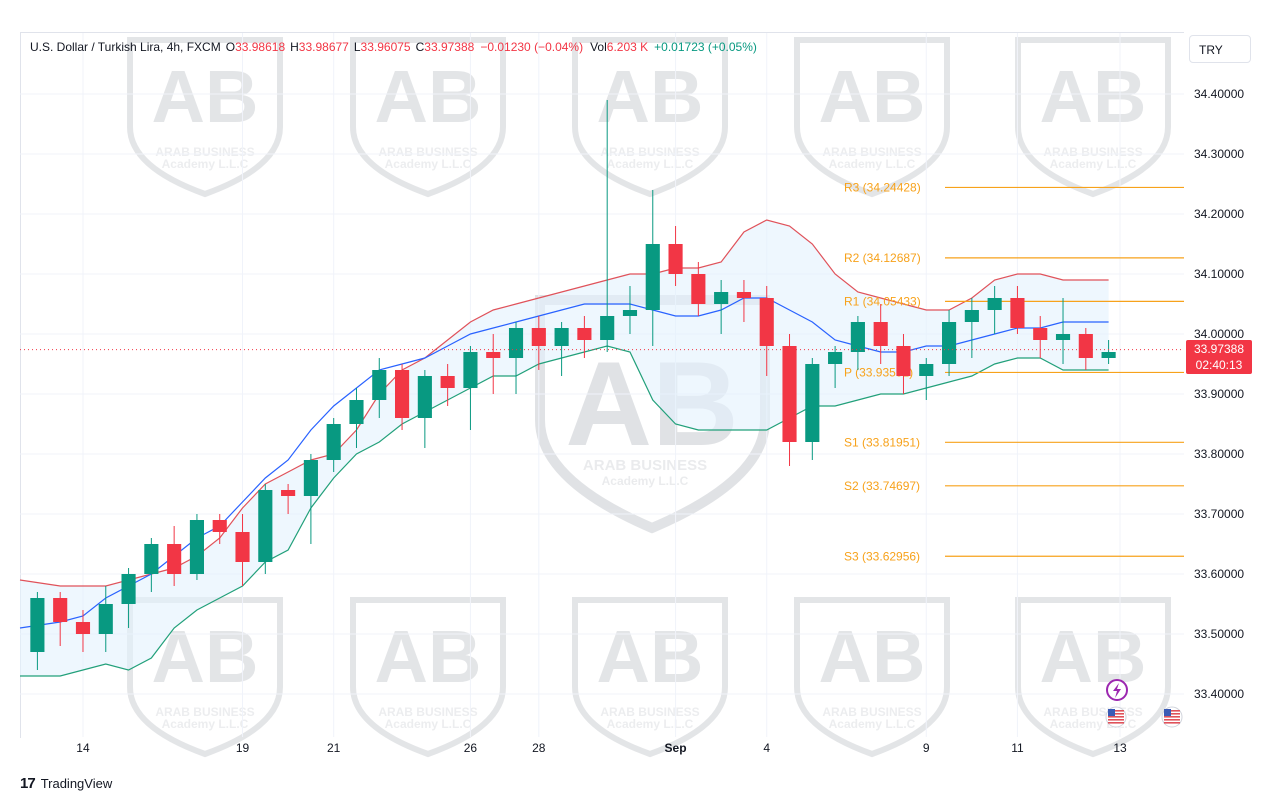 Image resolution: width=1280 pixels, height=803 pixels. What do you see at coordinates (1219, 694) in the screenshot?
I see `y-tick-label: 33.40000` at bounding box center [1219, 694].